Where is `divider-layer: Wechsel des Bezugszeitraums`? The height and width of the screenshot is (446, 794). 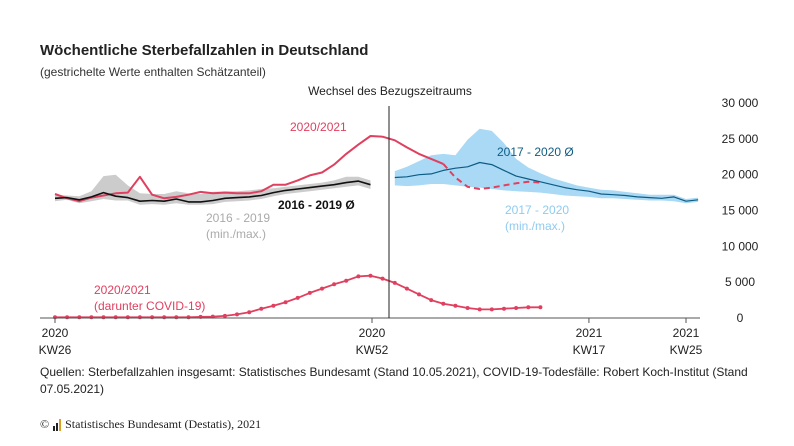 divider-layer: Wechsel des Bezugszeitraums is located at coordinates (390, 201).